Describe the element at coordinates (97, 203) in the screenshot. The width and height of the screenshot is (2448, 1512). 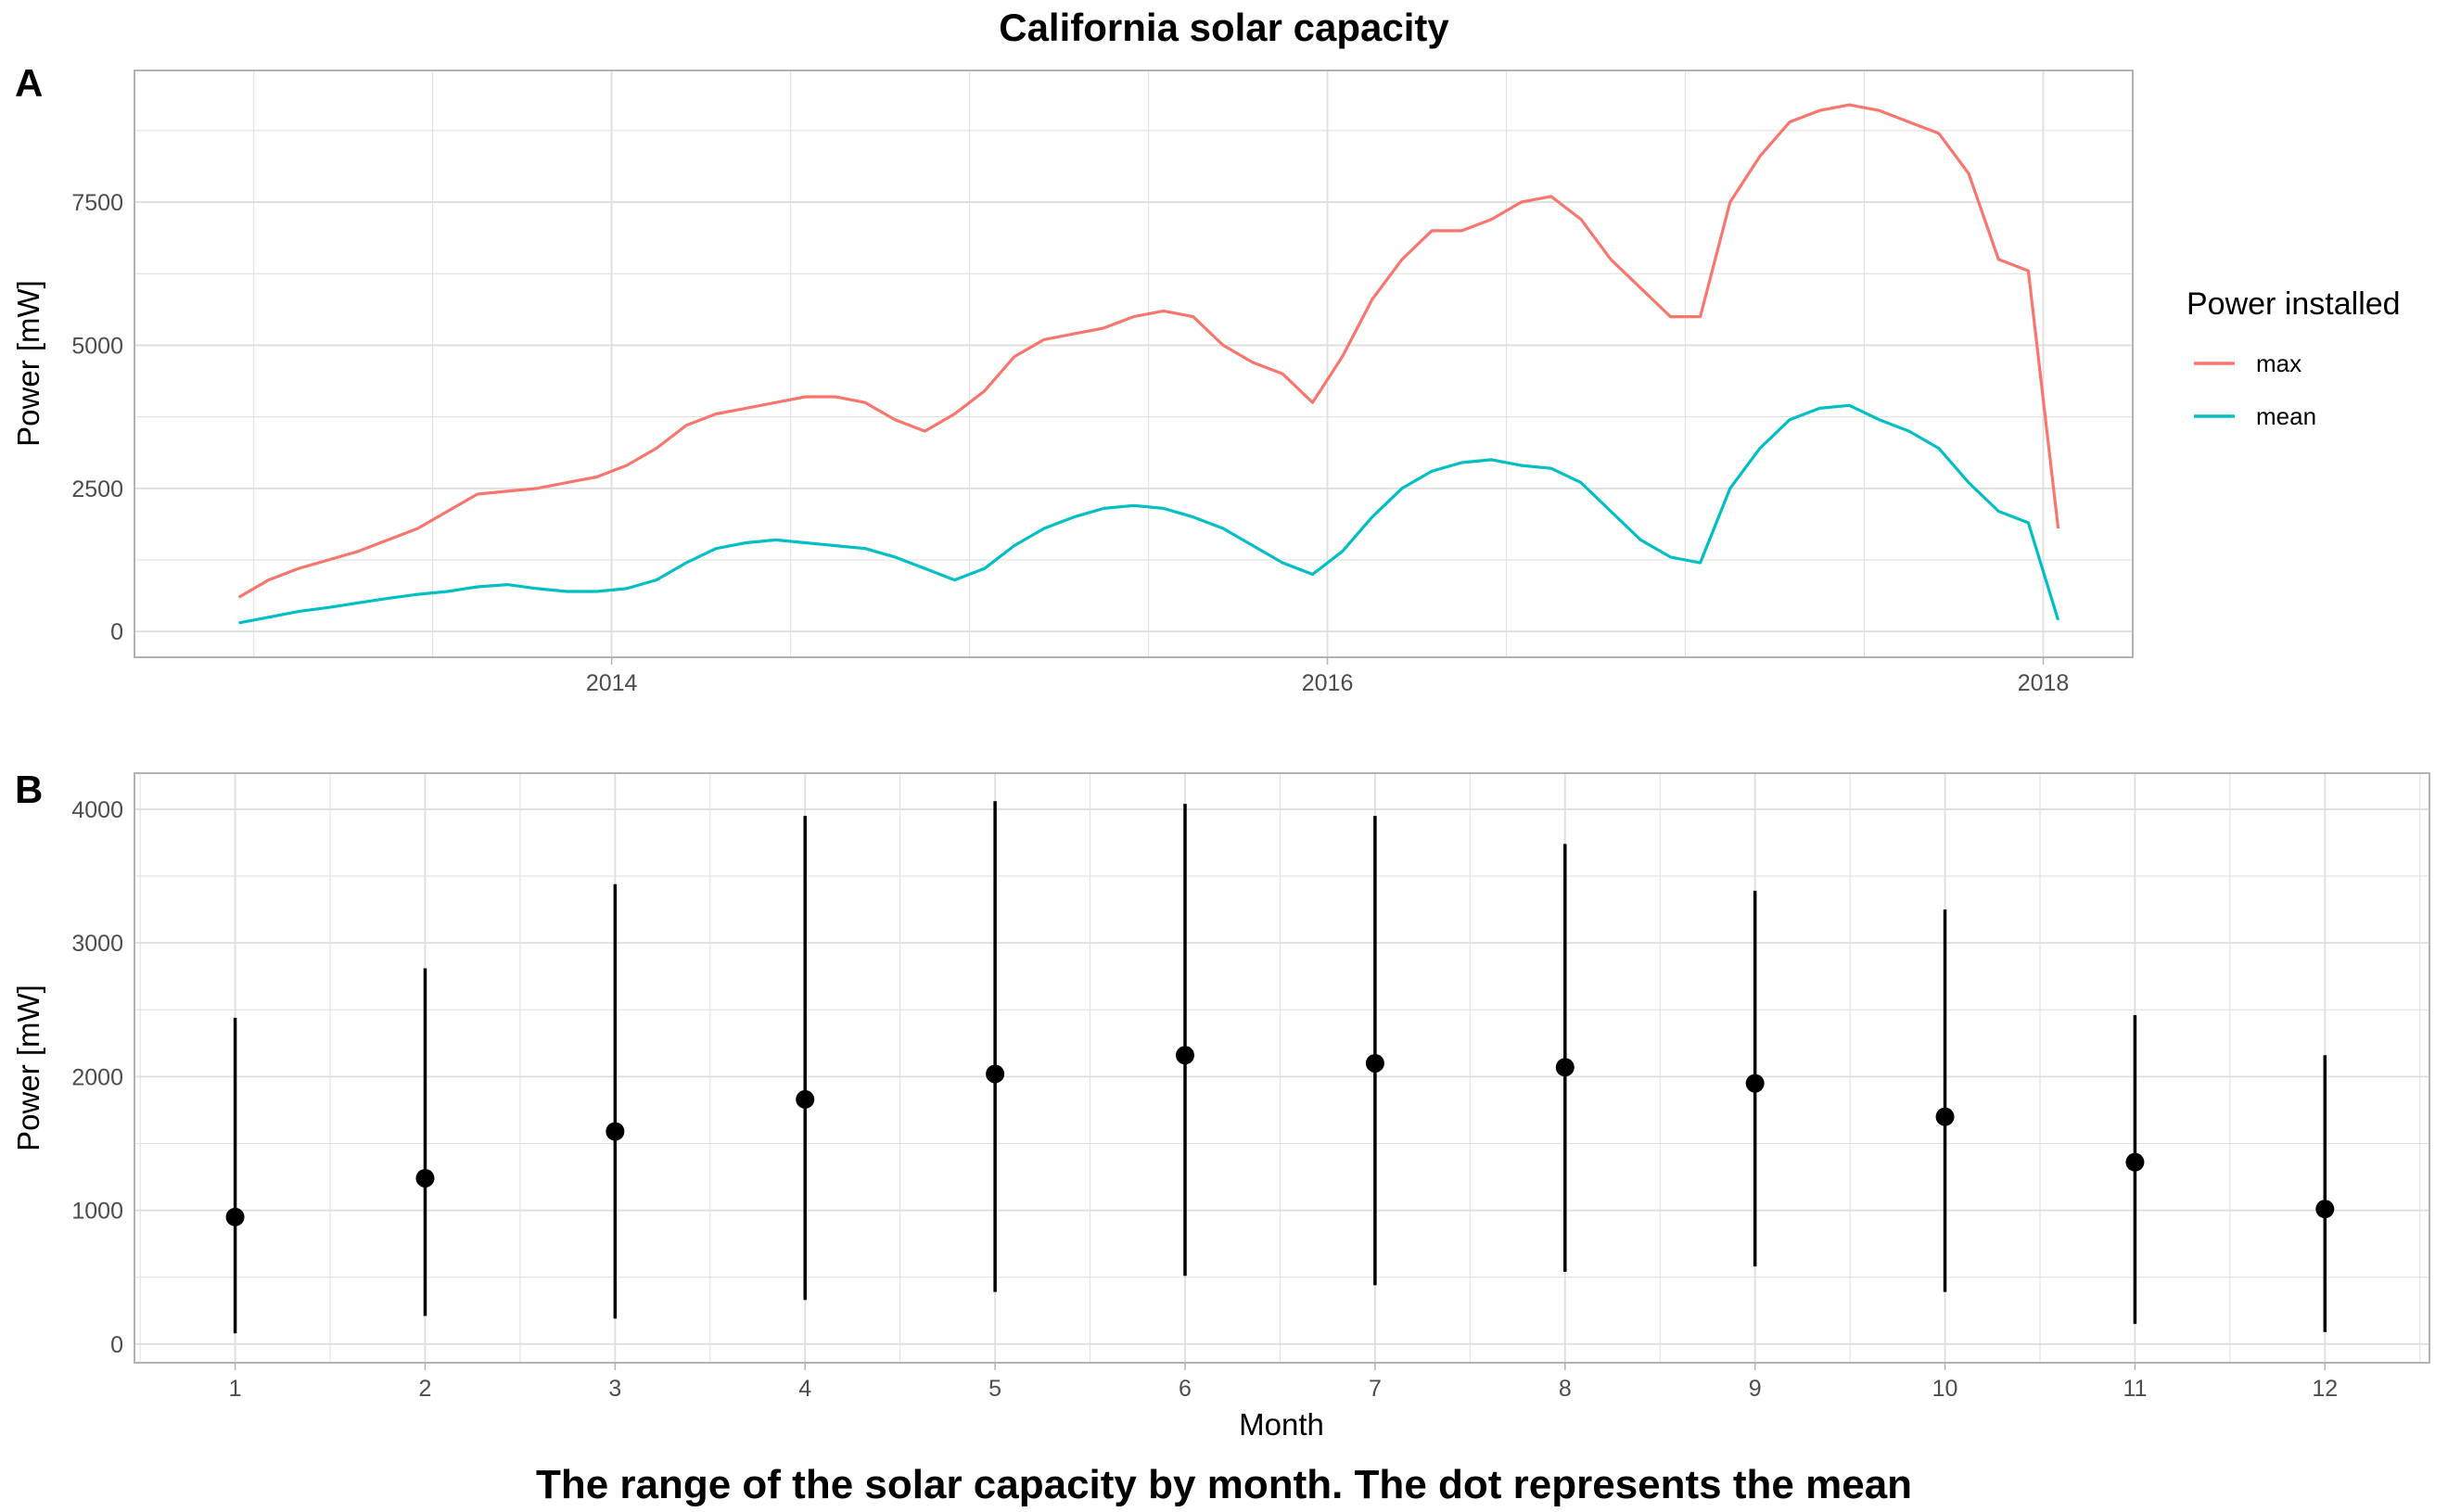
I see `y-tick-label: 7500` at that location.